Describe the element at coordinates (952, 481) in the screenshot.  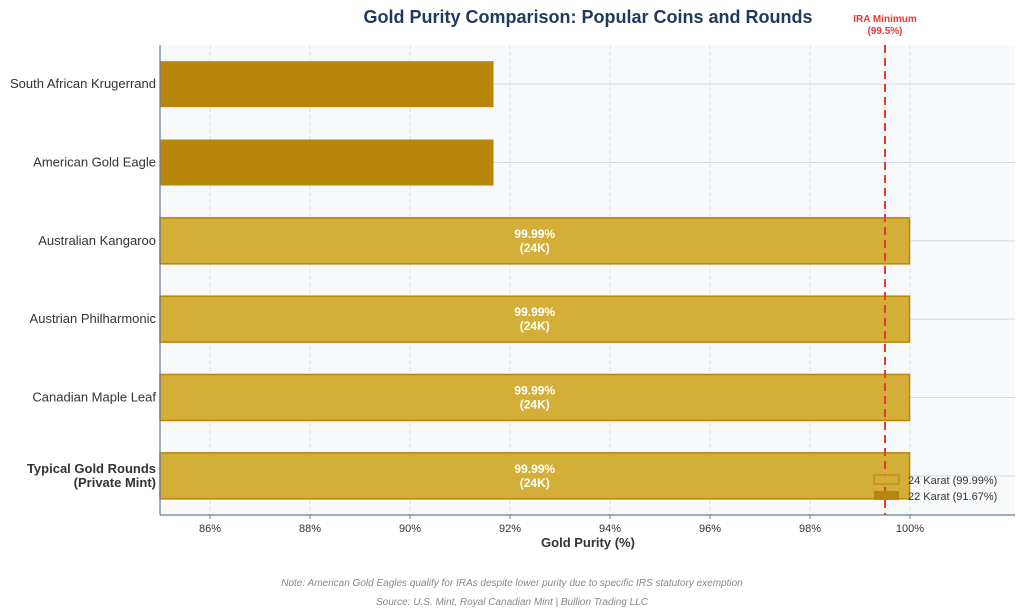
I see `legend-label: 24 Karat (99.99%)` at that location.